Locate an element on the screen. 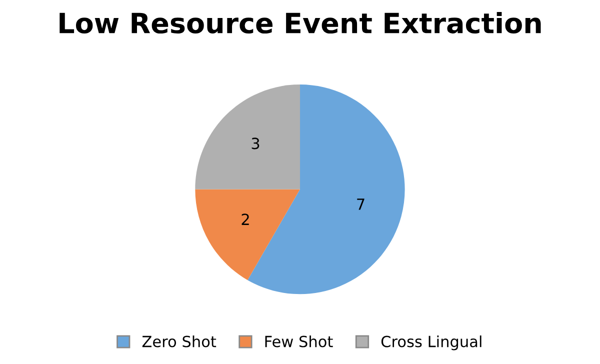 The width and height of the screenshot is (600, 364). legend-label: Cross Lingual is located at coordinates (431, 342).